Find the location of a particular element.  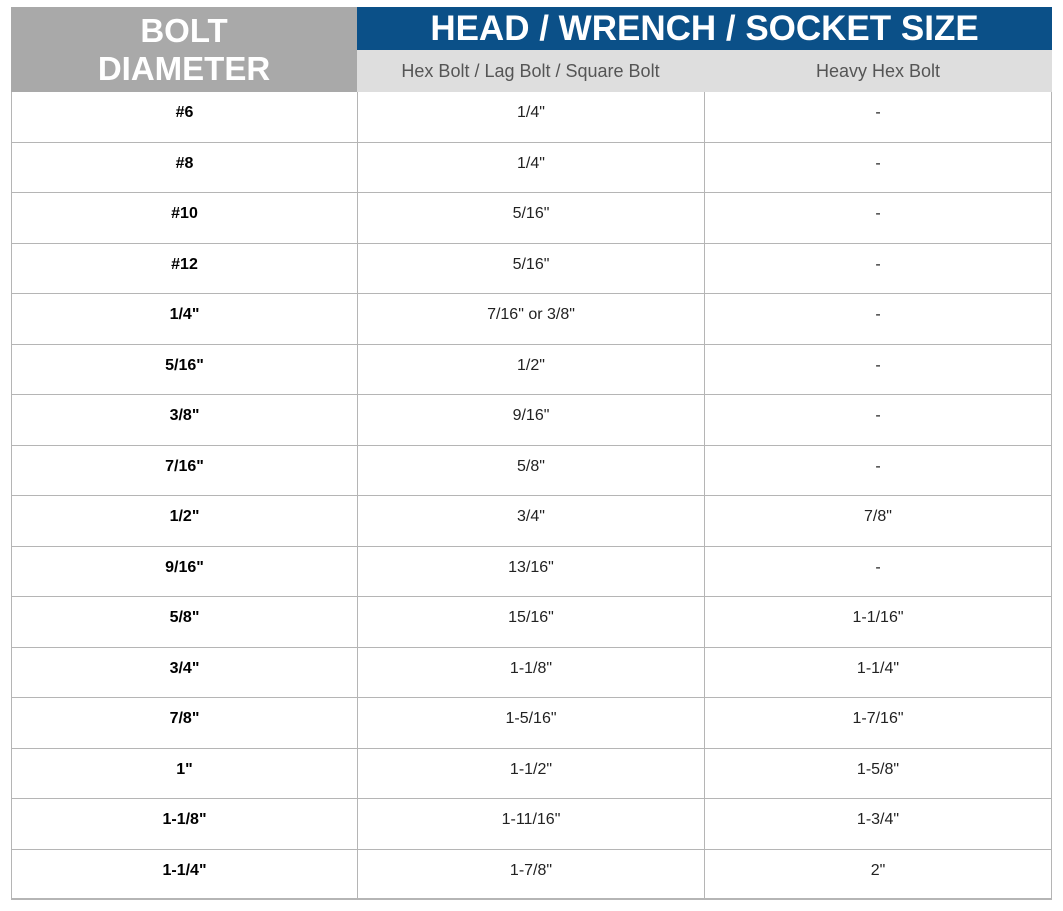

hex-bolt-size-cell: 1-5/16" is located at coordinates (530, 723).